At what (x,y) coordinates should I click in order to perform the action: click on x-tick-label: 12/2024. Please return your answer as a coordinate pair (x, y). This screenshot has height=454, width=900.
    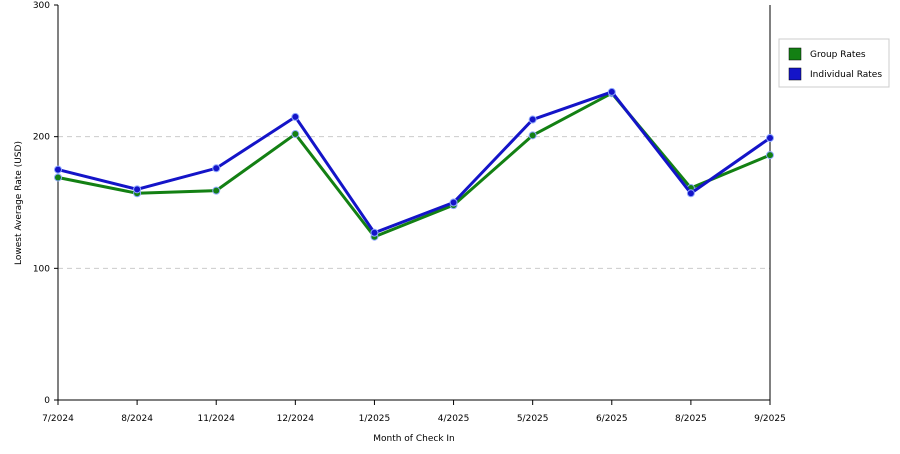
    Looking at the image, I should click on (296, 419).